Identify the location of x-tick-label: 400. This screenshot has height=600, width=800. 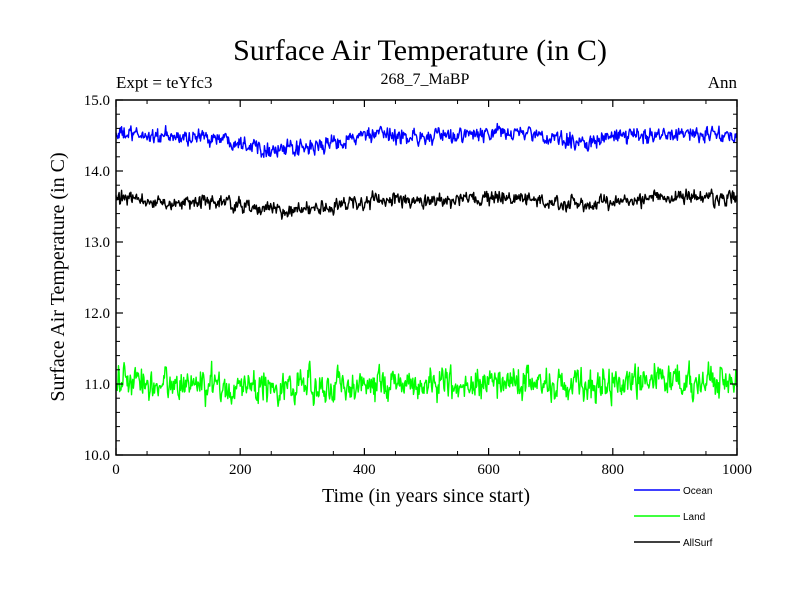
(364, 470).